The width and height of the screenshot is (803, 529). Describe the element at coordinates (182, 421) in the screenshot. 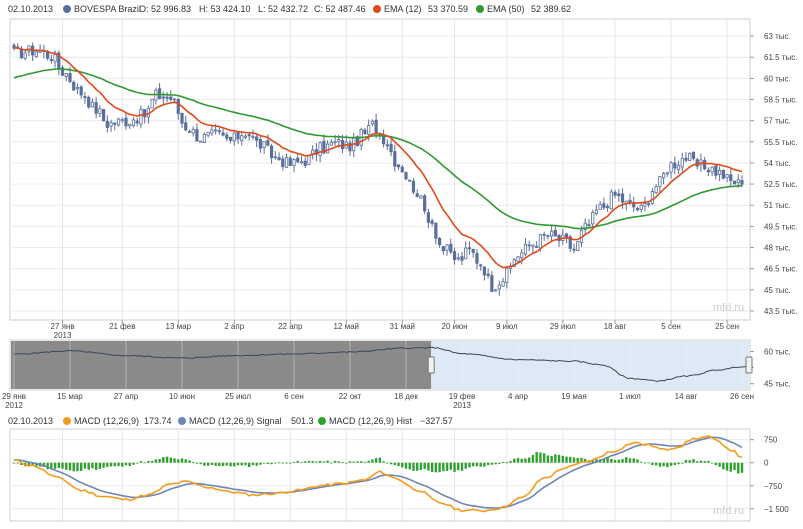

I see `legend-signal-marker` at that location.